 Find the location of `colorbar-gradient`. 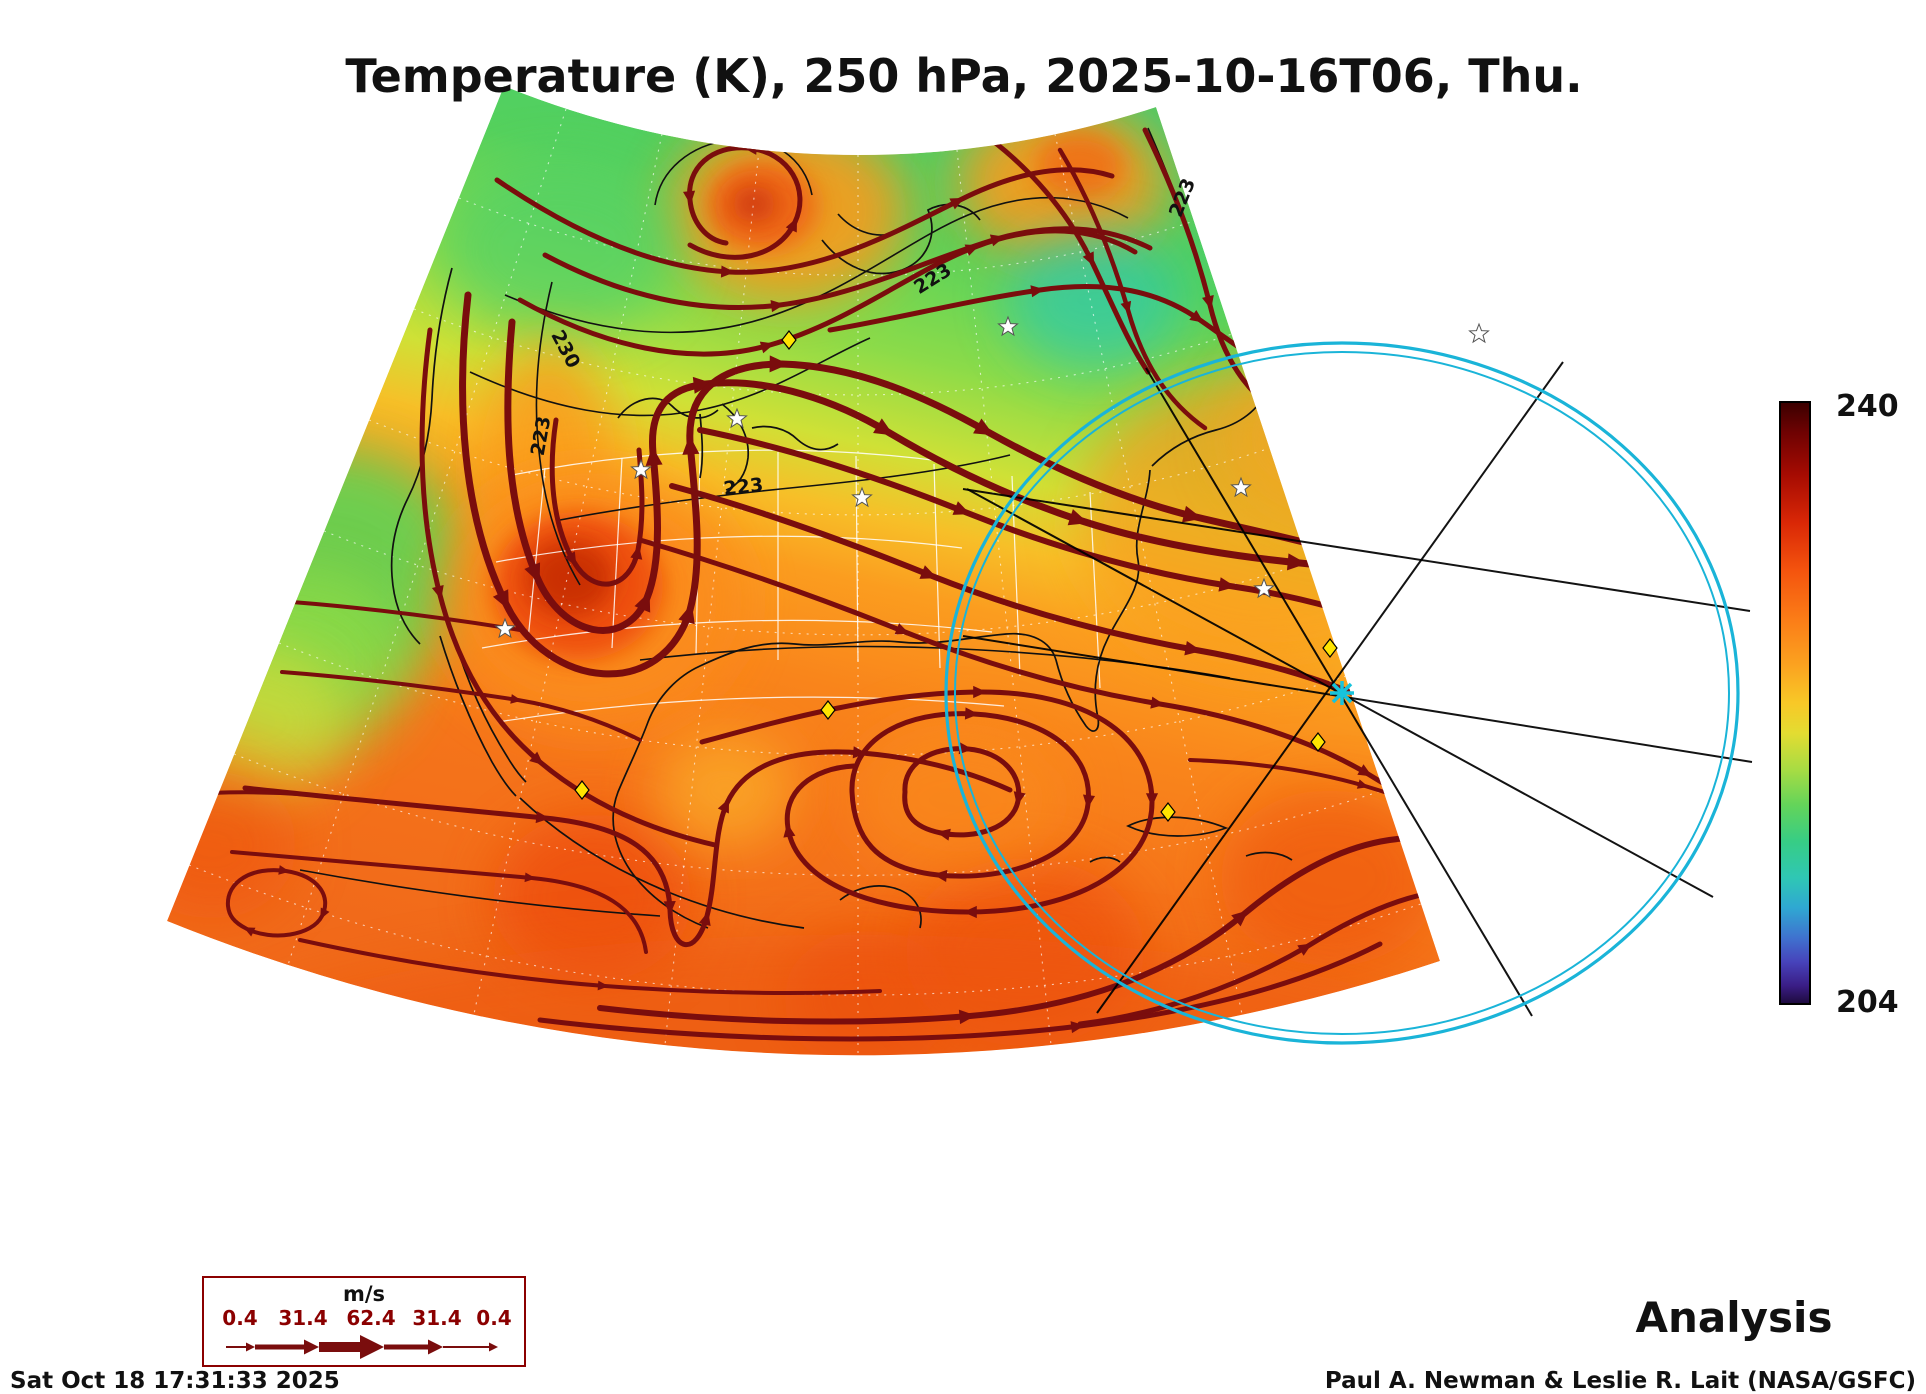

colorbar-gradient is located at coordinates (1795, 703).